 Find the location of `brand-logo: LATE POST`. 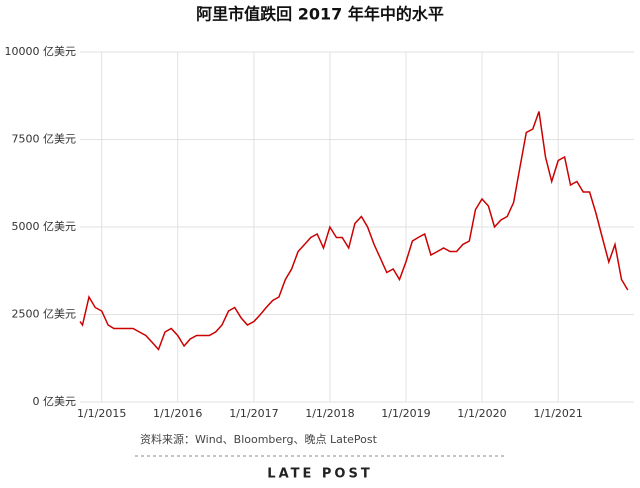

brand-logo: LATE POST is located at coordinates (319, 474).